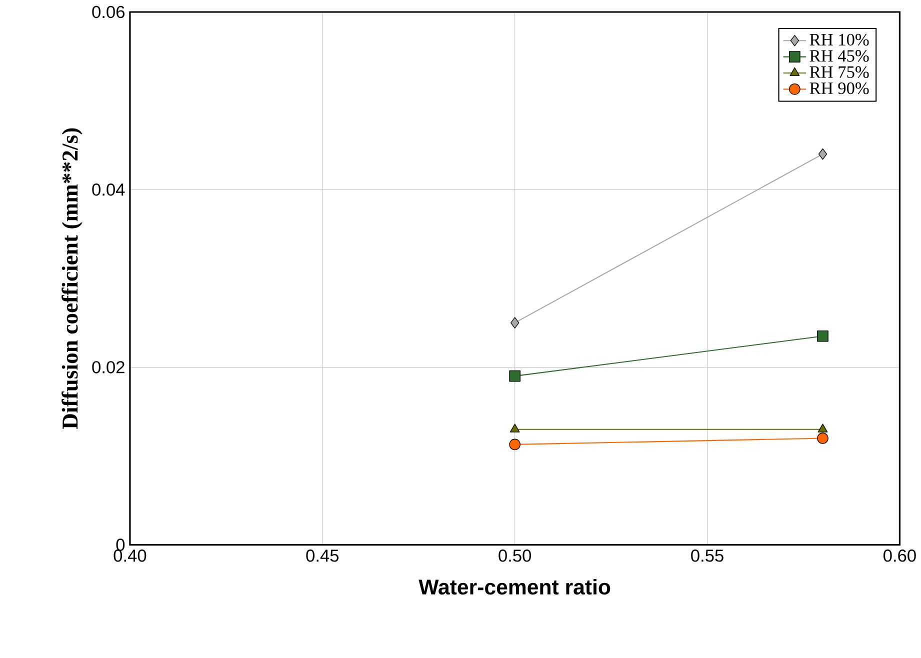 The height and width of the screenshot is (658, 921). What do you see at coordinates (120, 545) in the screenshot?
I see `y-tick-label: 0` at bounding box center [120, 545].